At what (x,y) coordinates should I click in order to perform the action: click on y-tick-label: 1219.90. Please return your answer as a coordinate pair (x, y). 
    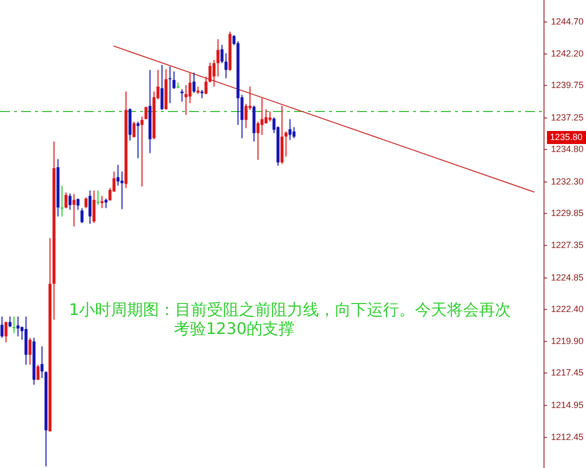
    Looking at the image, I should click on (567, 341).